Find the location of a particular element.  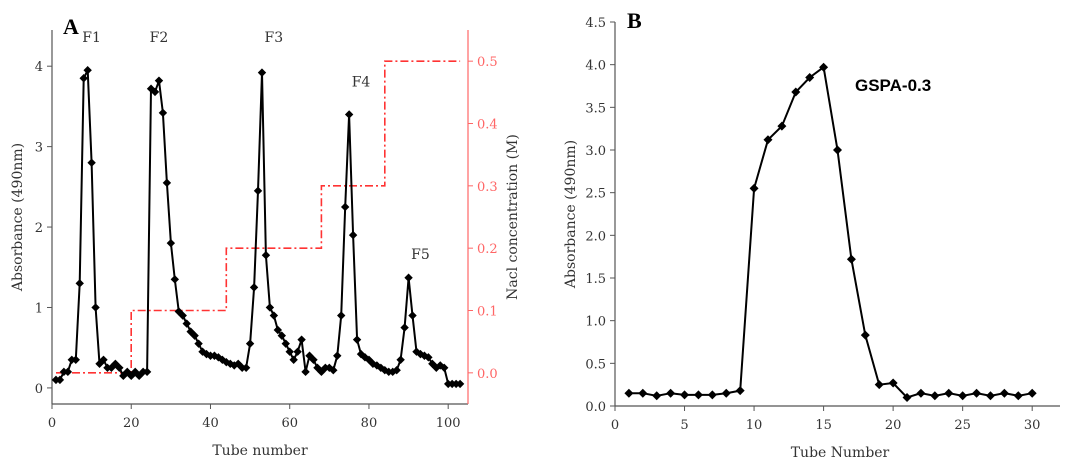

panel-b-x-tick-label: 0 is located at coordinates (615, 425).